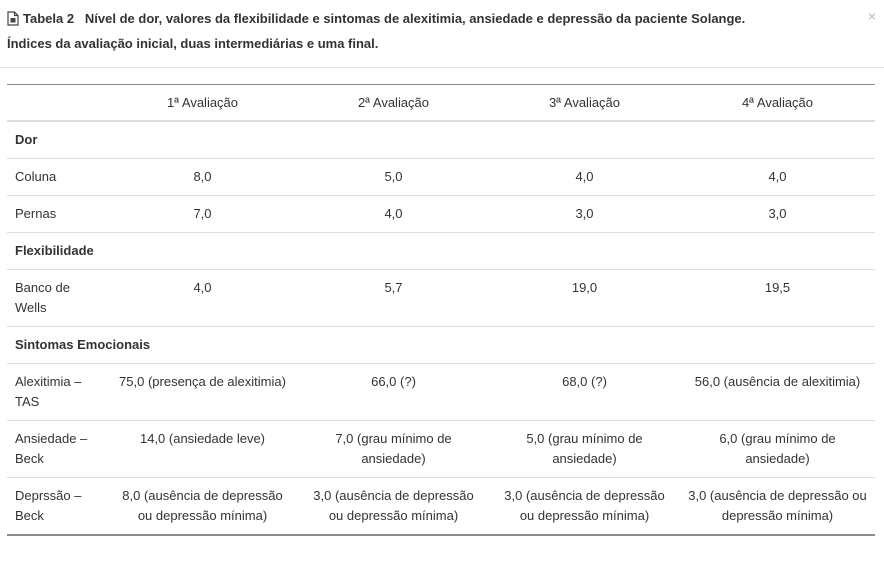  Describe the element at coordinates (441, 298) in the screenshot. I see `table-row: Banco de Wells 4,0 5,7 19,0 19,5` at that location.